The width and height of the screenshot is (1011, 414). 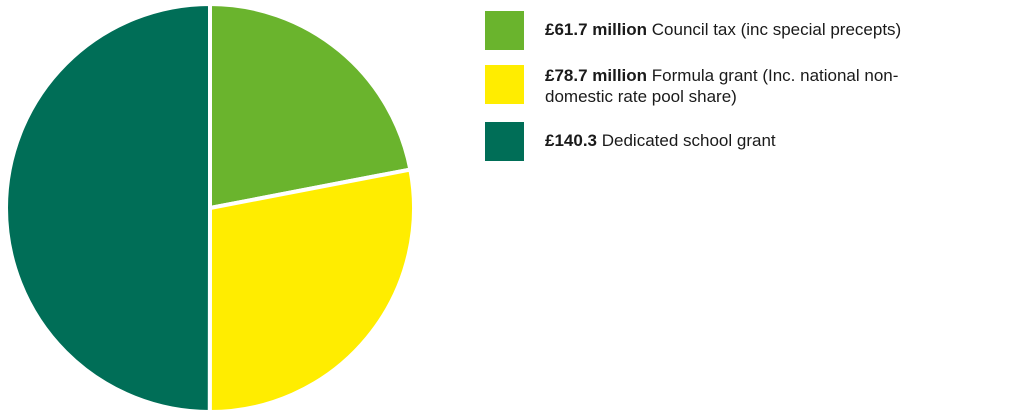 I want to click on legend-label-dedicated-school-grant: Dedicated school grant, so click(x=688, y=140).